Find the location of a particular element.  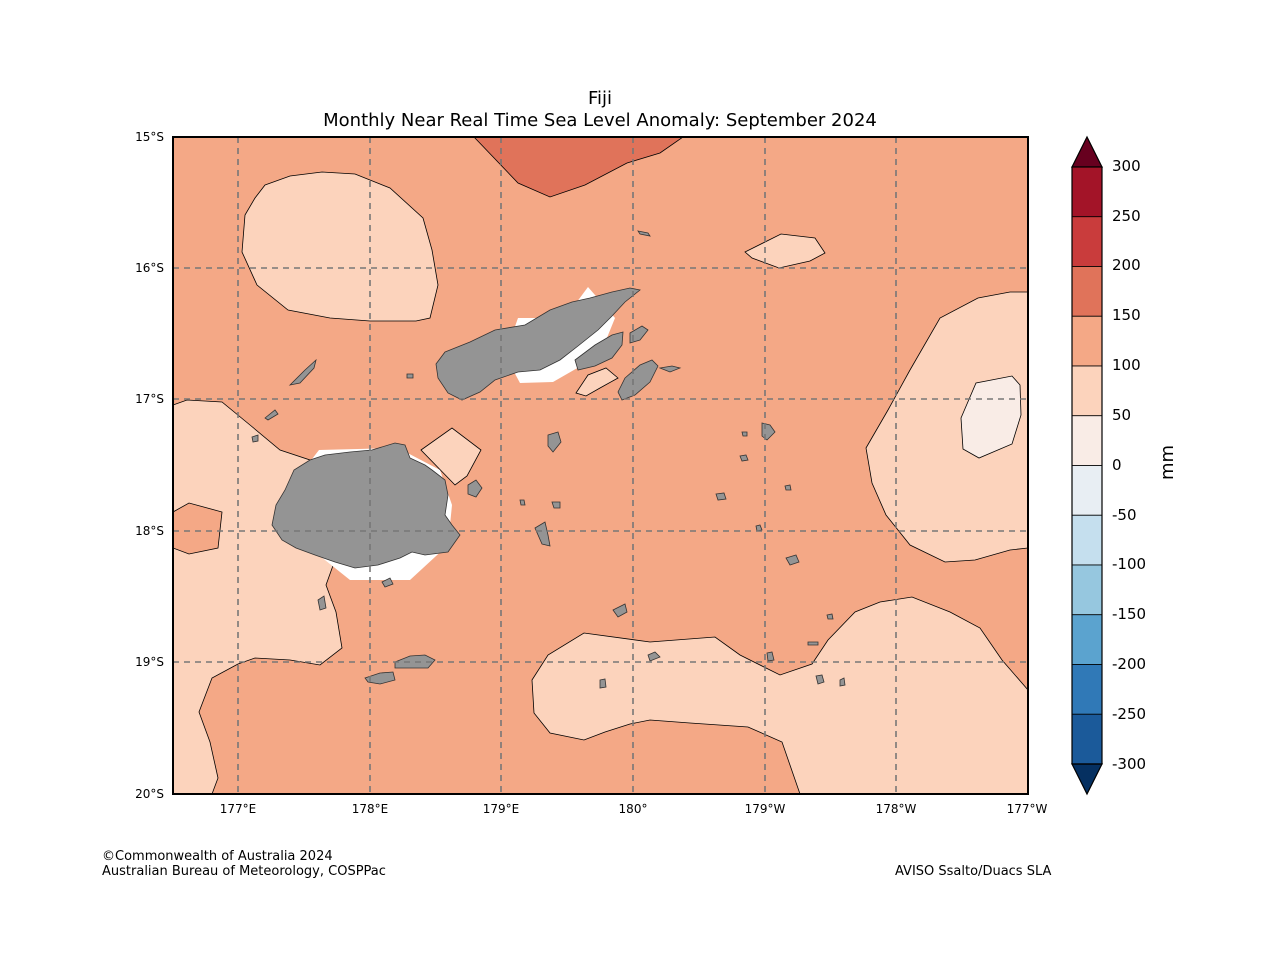

colorbar-tick-label: 250 is located at coordinates (1126, 216).